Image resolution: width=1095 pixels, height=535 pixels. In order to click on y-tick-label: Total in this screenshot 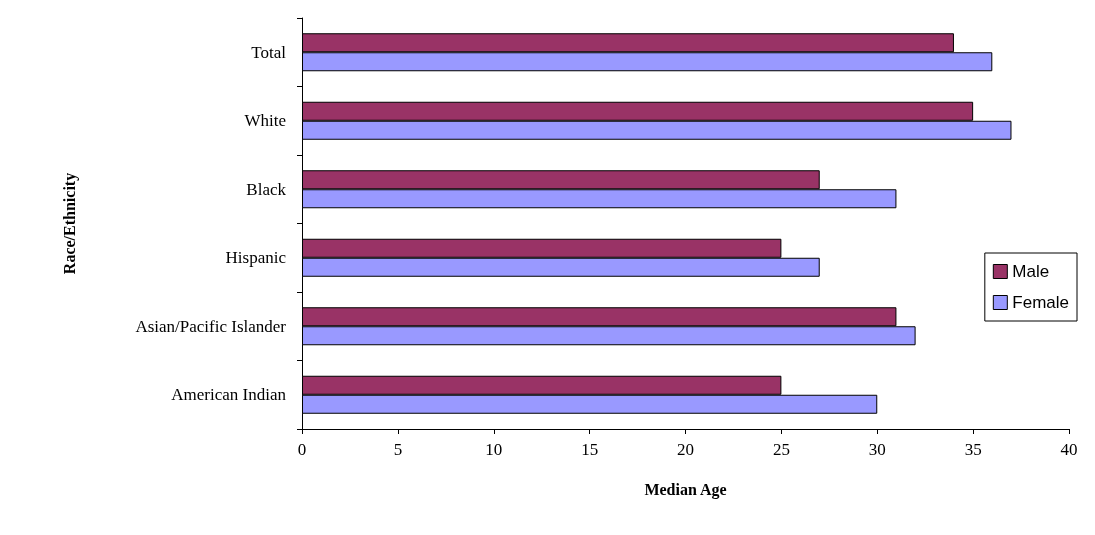, I will do `click(269, 52)`.